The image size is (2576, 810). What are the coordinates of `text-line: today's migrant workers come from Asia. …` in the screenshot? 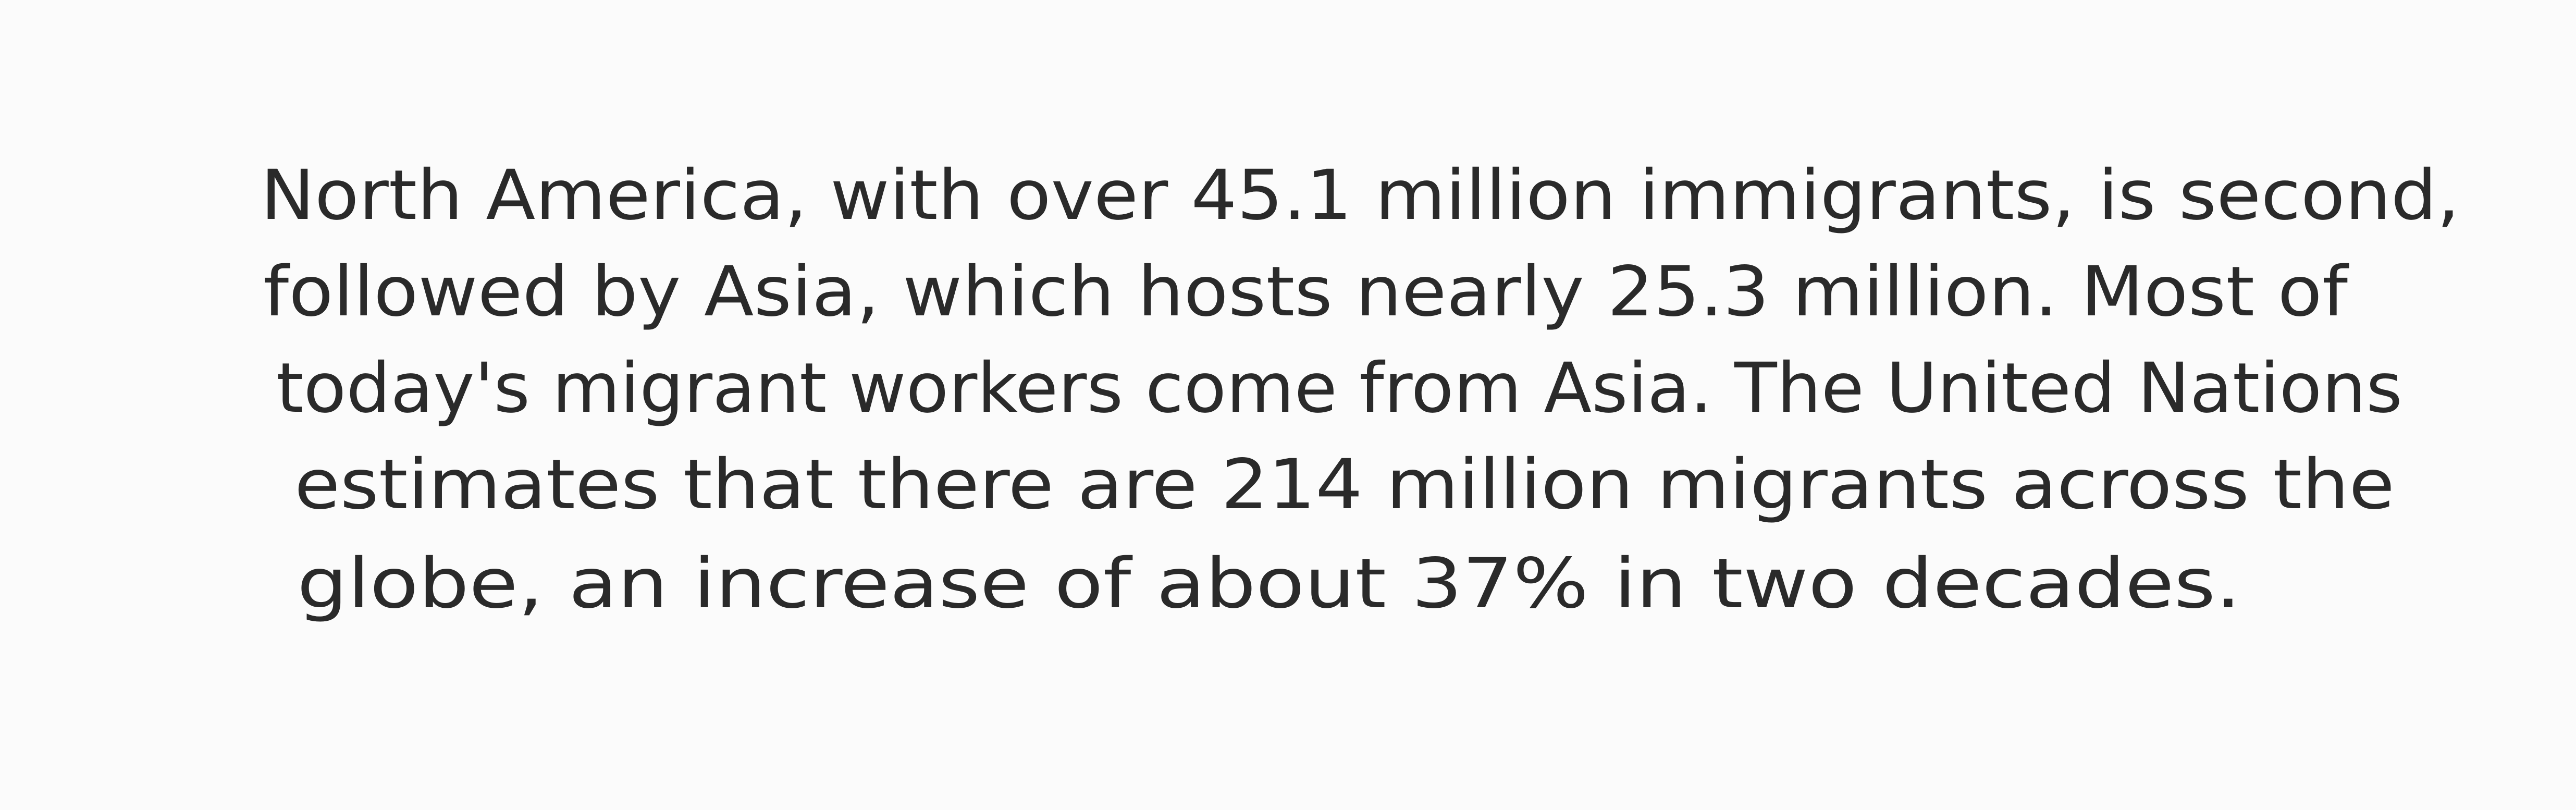 It's located at (1339, 388).